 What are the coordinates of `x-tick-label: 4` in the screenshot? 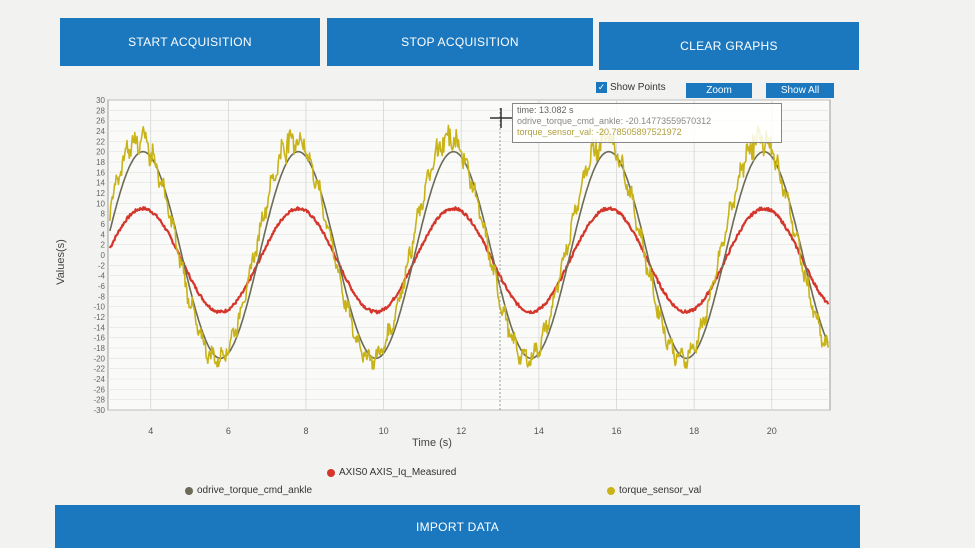 It's located at (150, 431).